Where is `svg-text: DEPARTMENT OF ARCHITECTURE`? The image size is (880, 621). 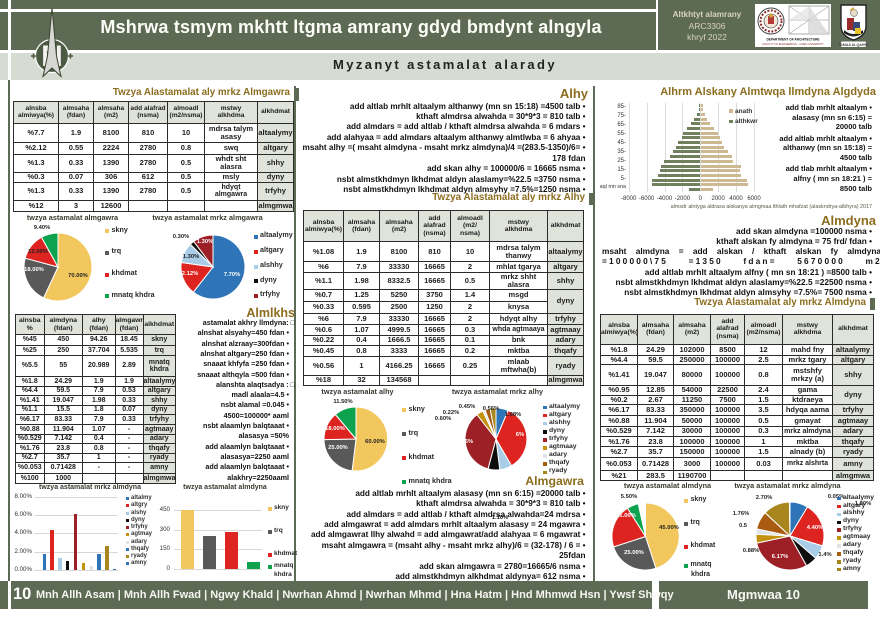
svg-text: DEPARTMENT OF ARCHITECTURE is located at coordinates (792, 40).